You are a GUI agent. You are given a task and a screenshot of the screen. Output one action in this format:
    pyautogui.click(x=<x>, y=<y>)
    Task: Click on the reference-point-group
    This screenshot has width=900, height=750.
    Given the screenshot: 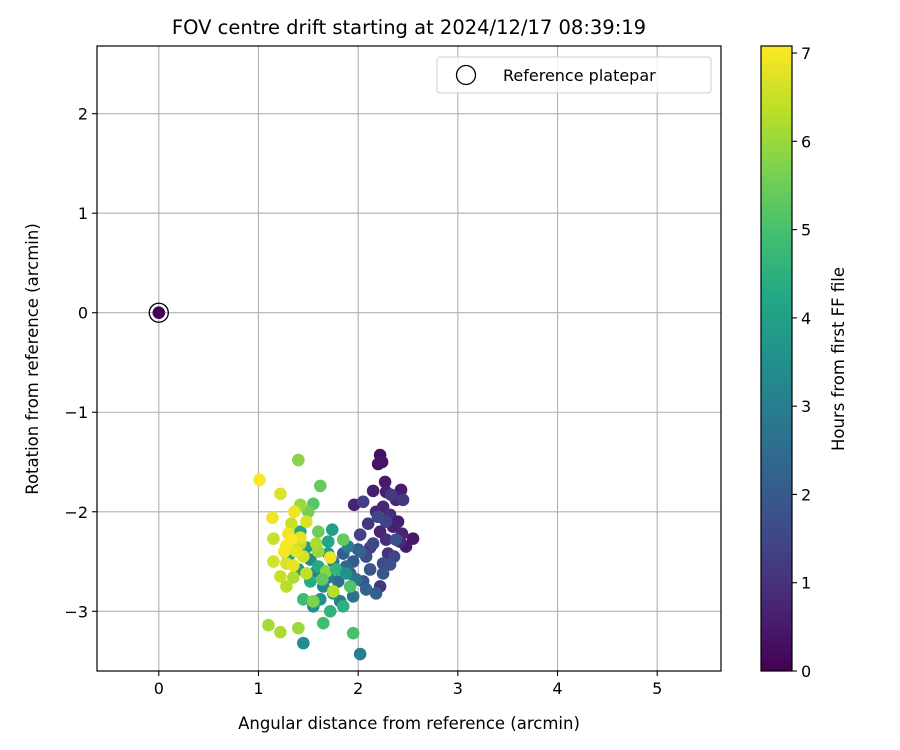 What is the action you would take?
    pyautogui.click(x=158, y=312)
    